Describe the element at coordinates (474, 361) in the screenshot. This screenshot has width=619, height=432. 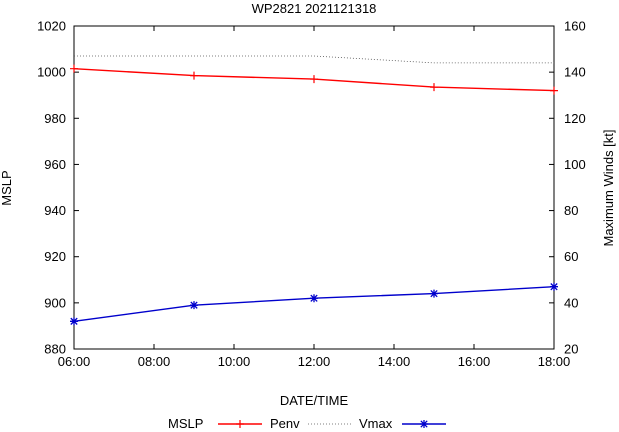
I see `x-tick-label: 16:00` at that location.